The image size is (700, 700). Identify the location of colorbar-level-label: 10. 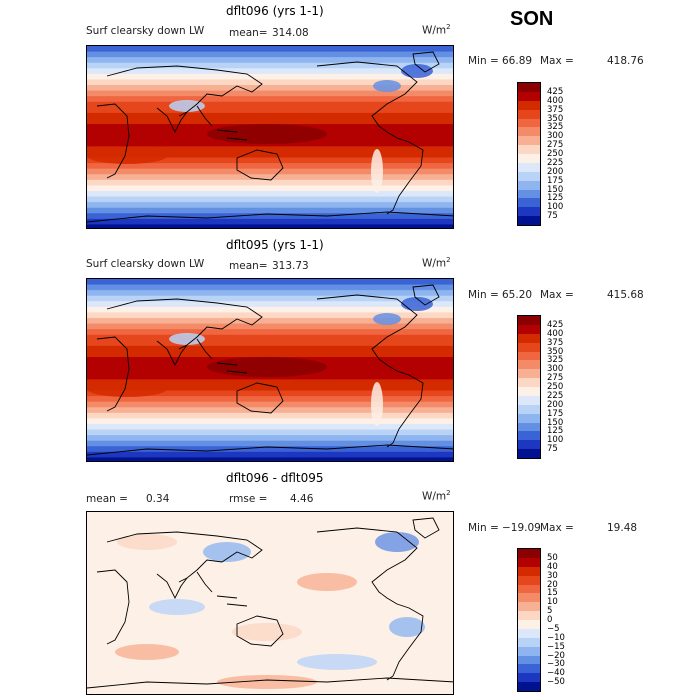
(552, 602).